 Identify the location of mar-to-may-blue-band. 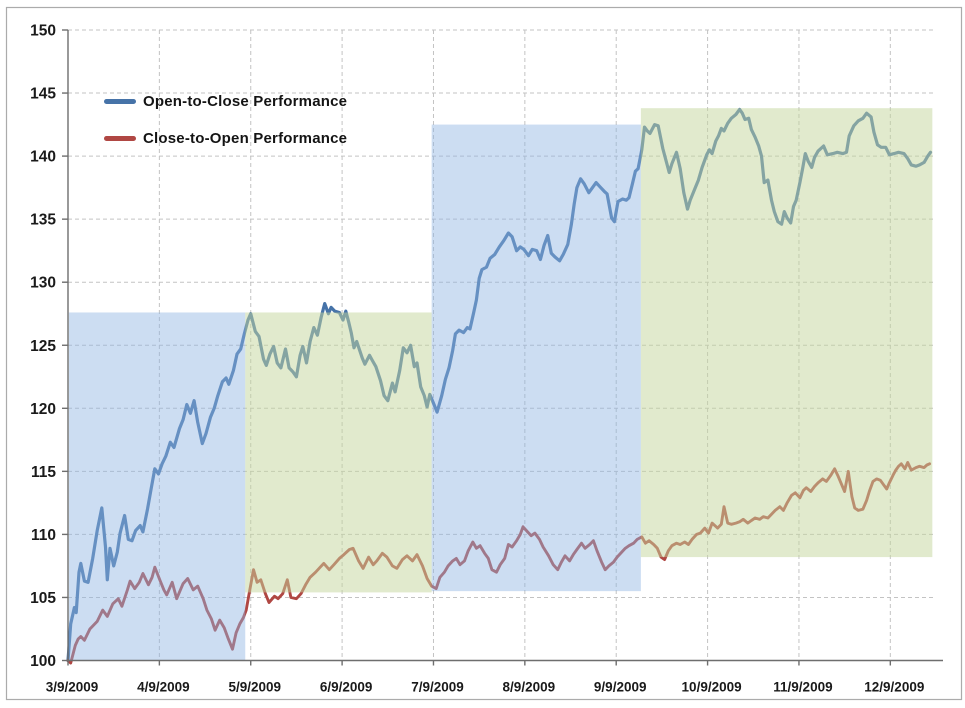
(157, 486).